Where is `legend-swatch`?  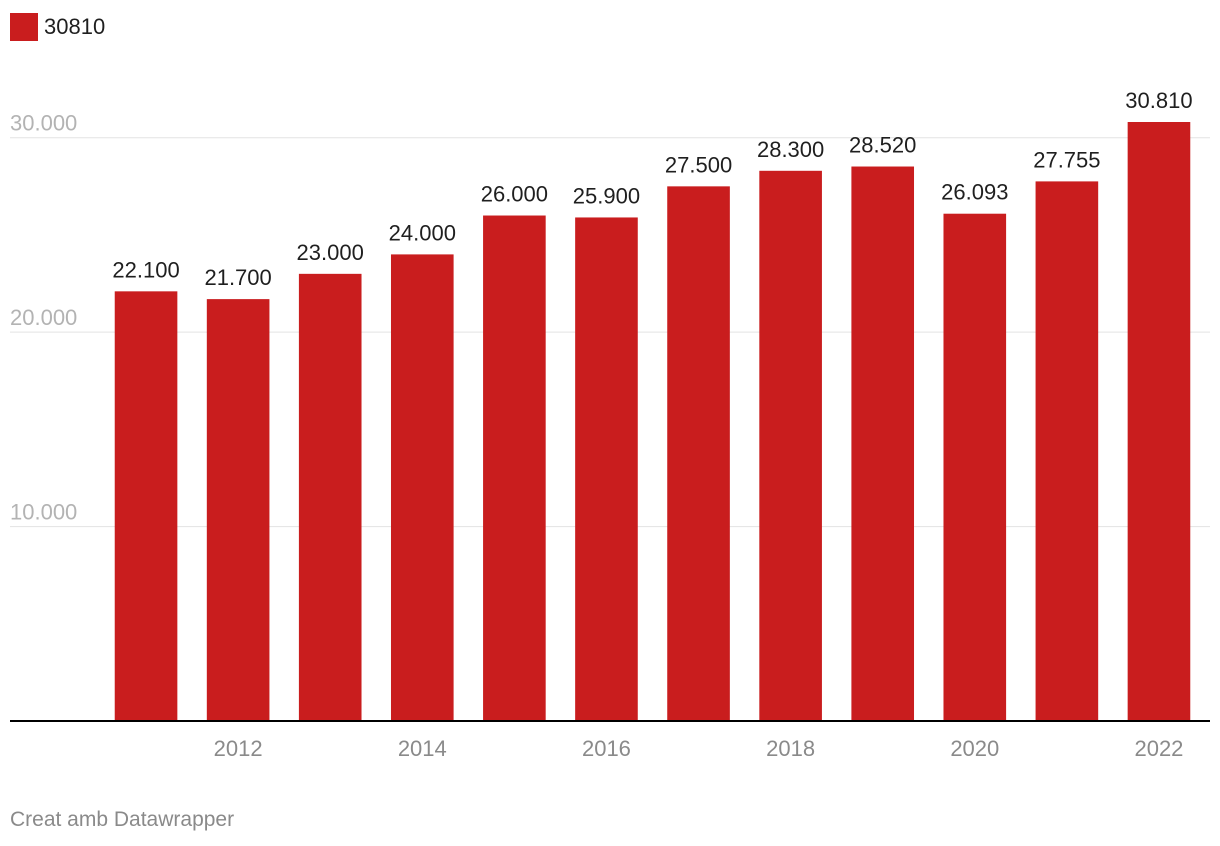
legend-swatch is located at coordinates (24, 27).